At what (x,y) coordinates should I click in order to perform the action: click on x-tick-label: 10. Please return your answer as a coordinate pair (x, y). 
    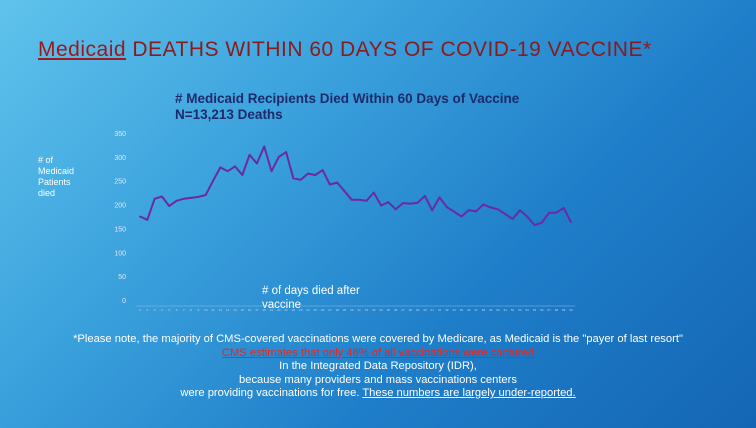
    Looking at the image, I should click on (206, 310).